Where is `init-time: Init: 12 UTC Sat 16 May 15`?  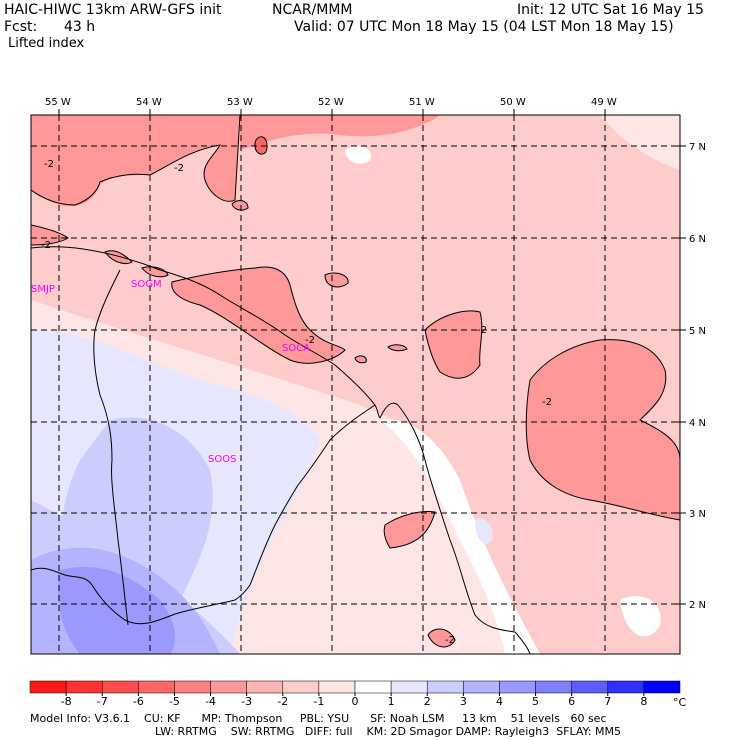
init-time: Init: 12 UTC Sat 16 May 15 is located at coordinates (610, 10).